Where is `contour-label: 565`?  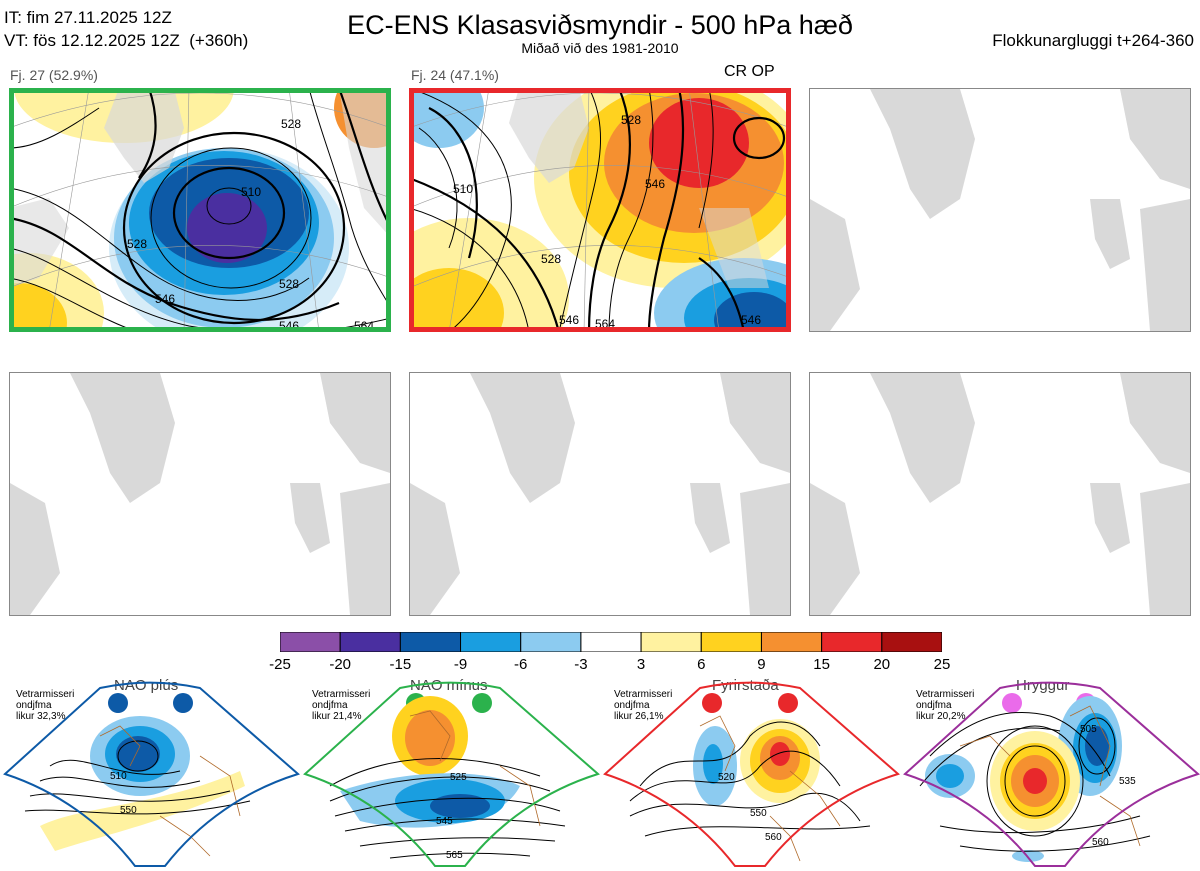 contour-label: 565 is located at coordinates (454, 855).